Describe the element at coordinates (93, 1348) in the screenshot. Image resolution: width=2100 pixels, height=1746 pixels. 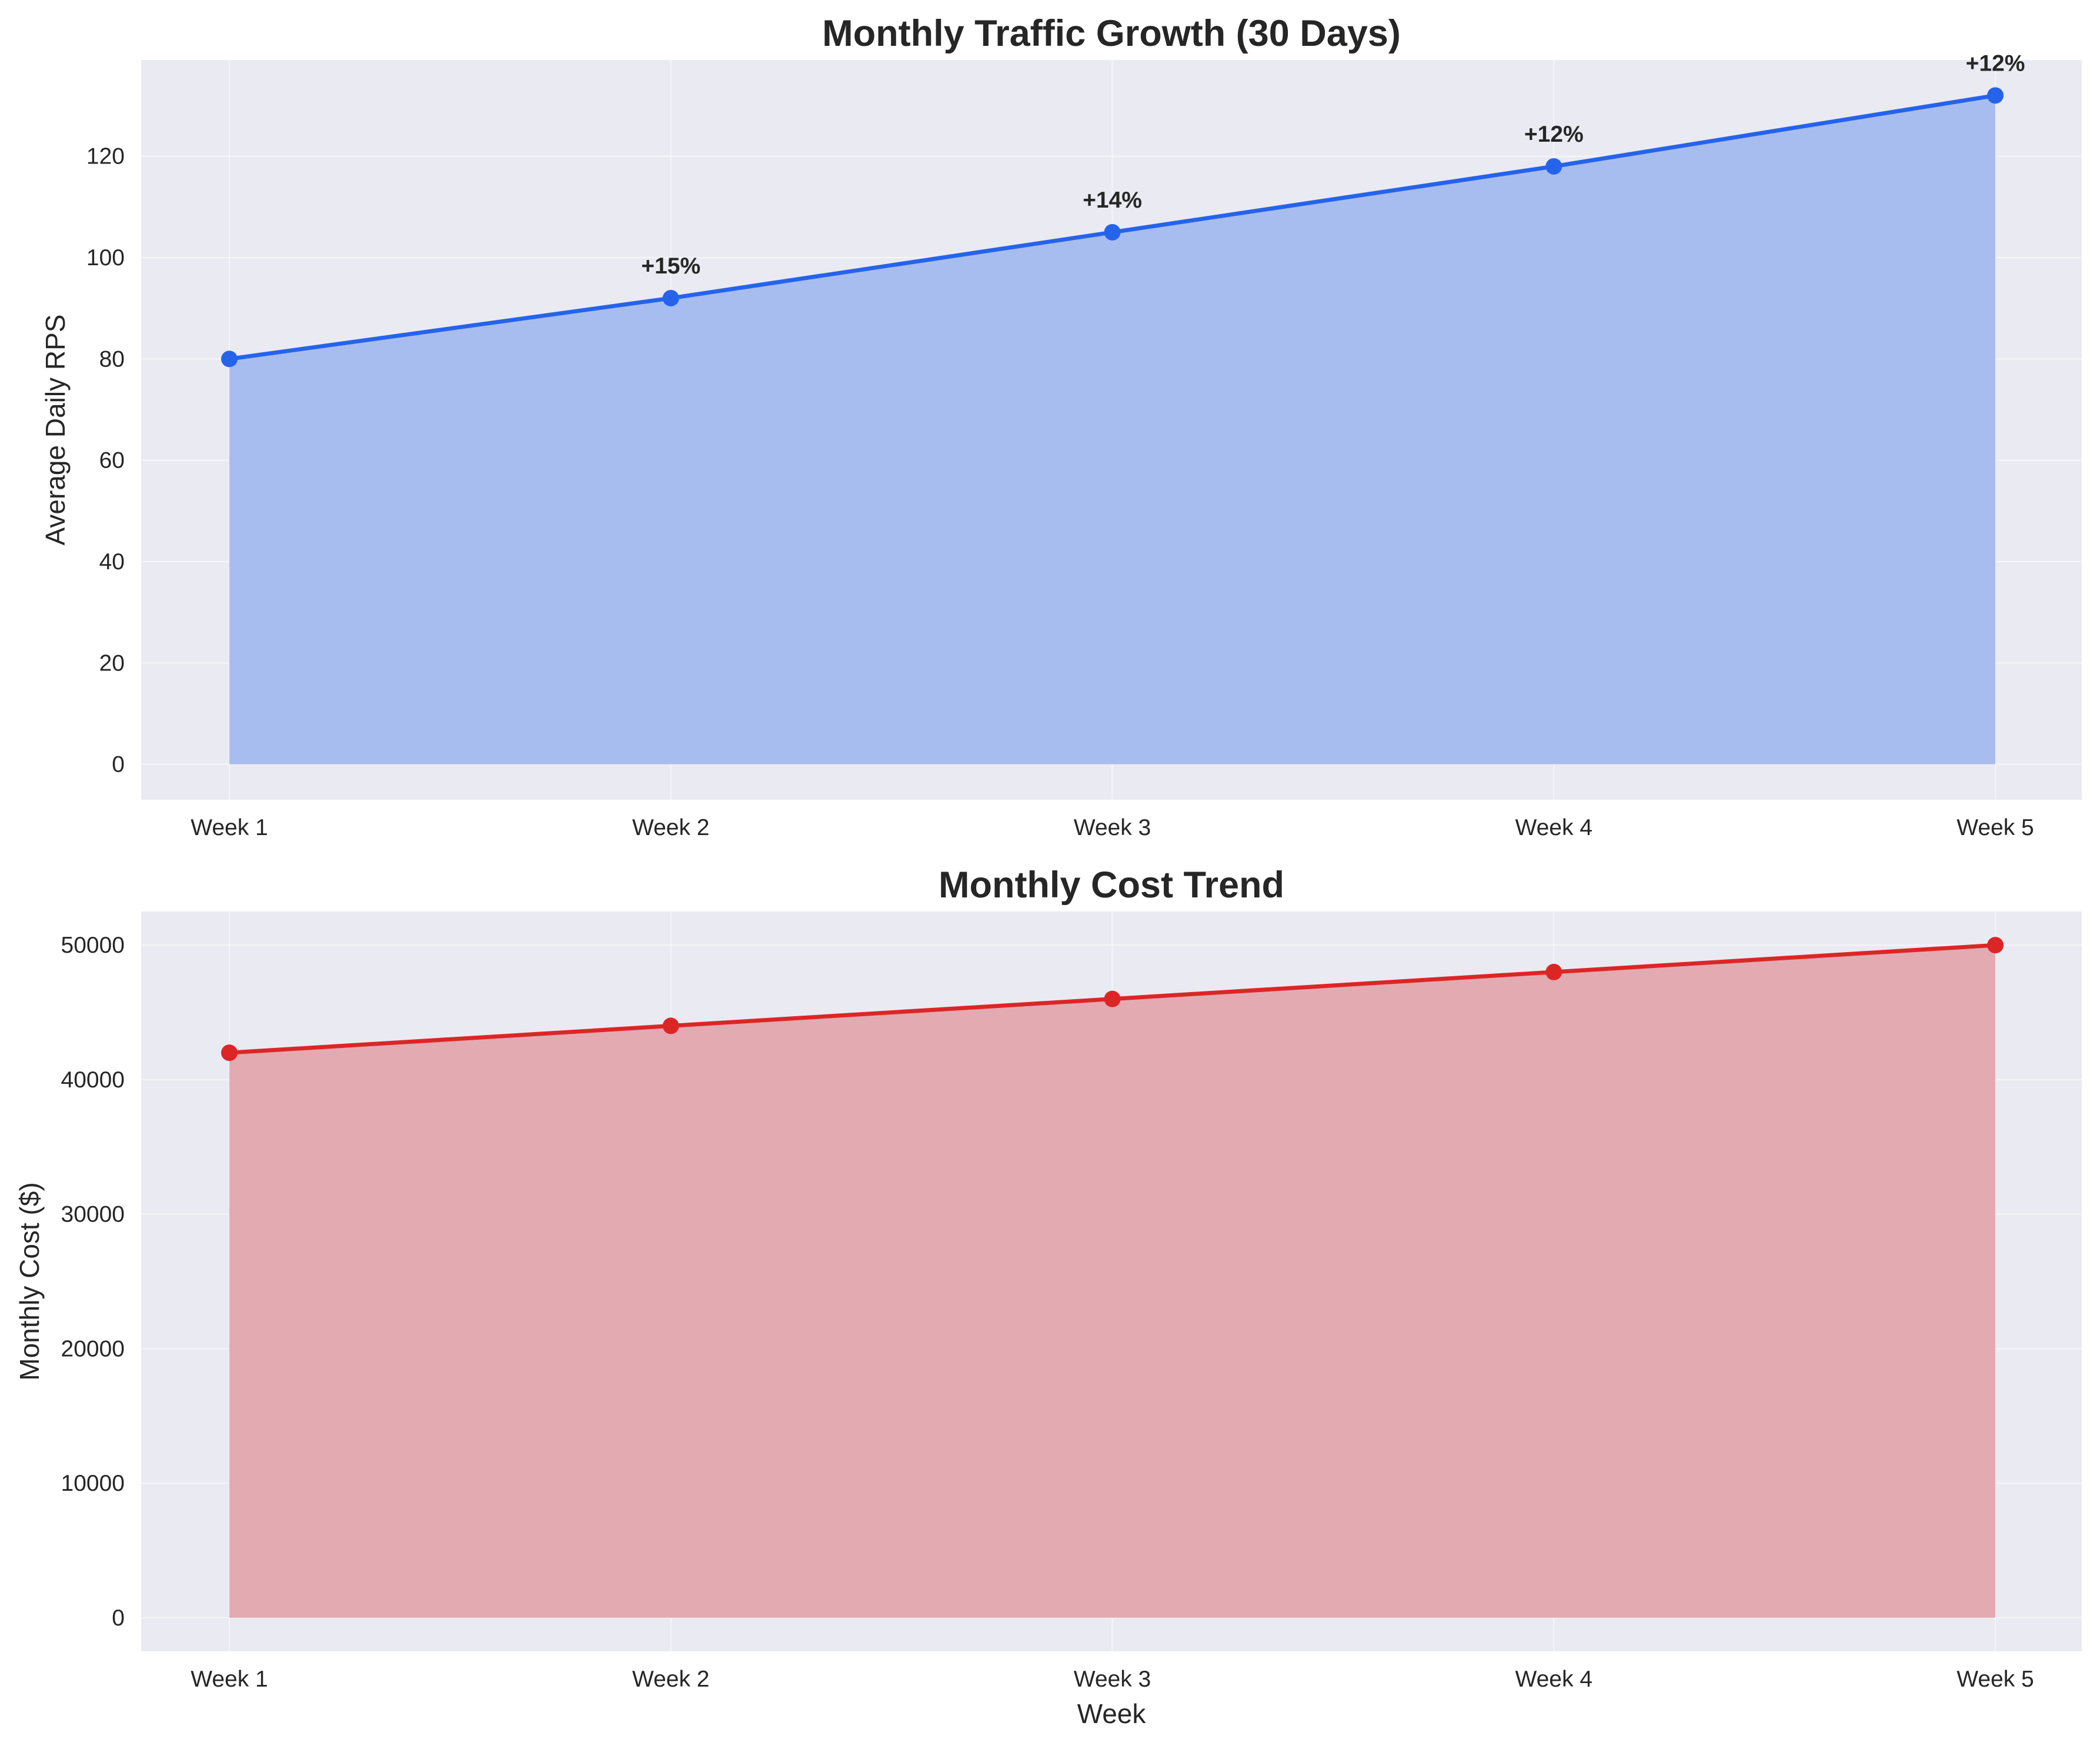
I see `y-tick-label: 20000` at that location.